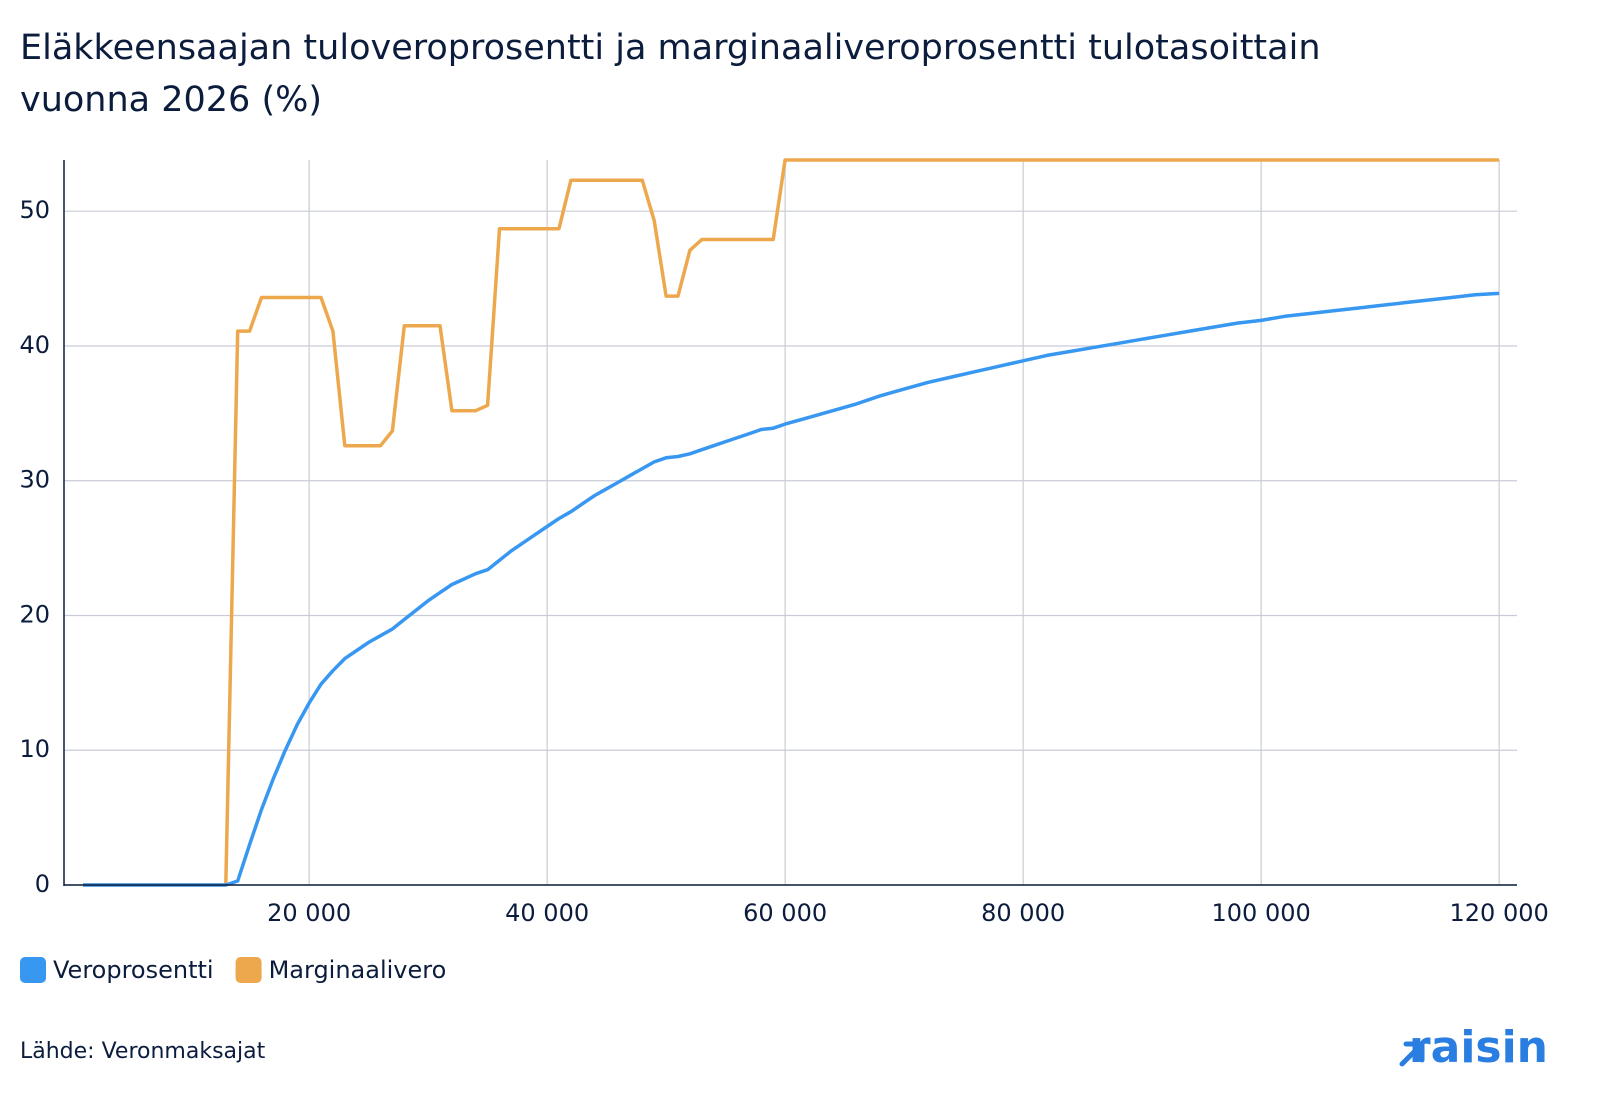 The width and height of the screenshot is (1612, 1114). Describe the element at coordinates (358, 970) in the screenshot. I see `legend-label: Marginaalivero` at that location.